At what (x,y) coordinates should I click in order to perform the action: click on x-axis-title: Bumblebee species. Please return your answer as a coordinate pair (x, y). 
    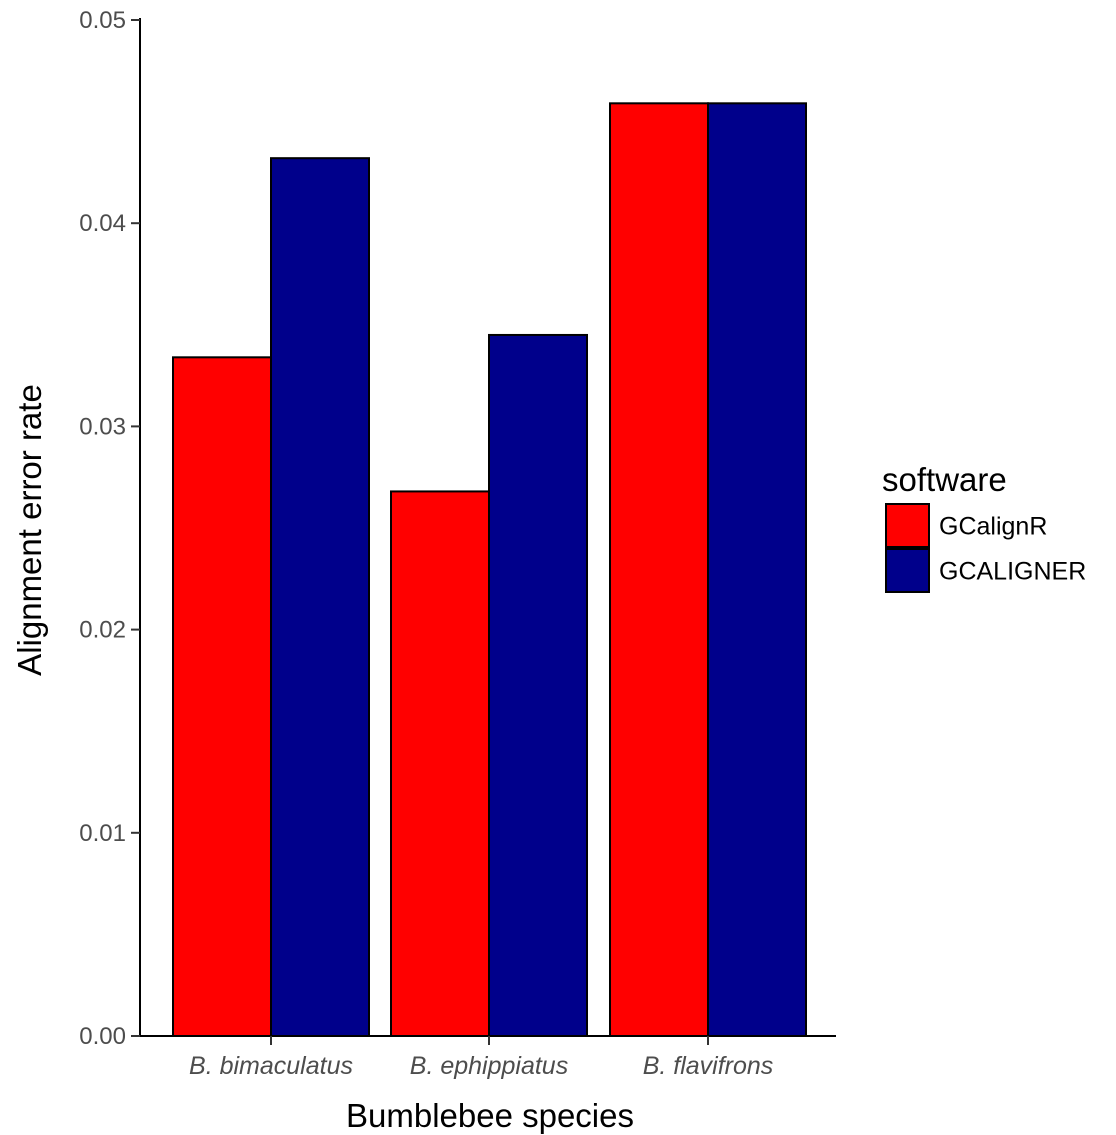
    Looking at the image, I should click on (490, 1115).